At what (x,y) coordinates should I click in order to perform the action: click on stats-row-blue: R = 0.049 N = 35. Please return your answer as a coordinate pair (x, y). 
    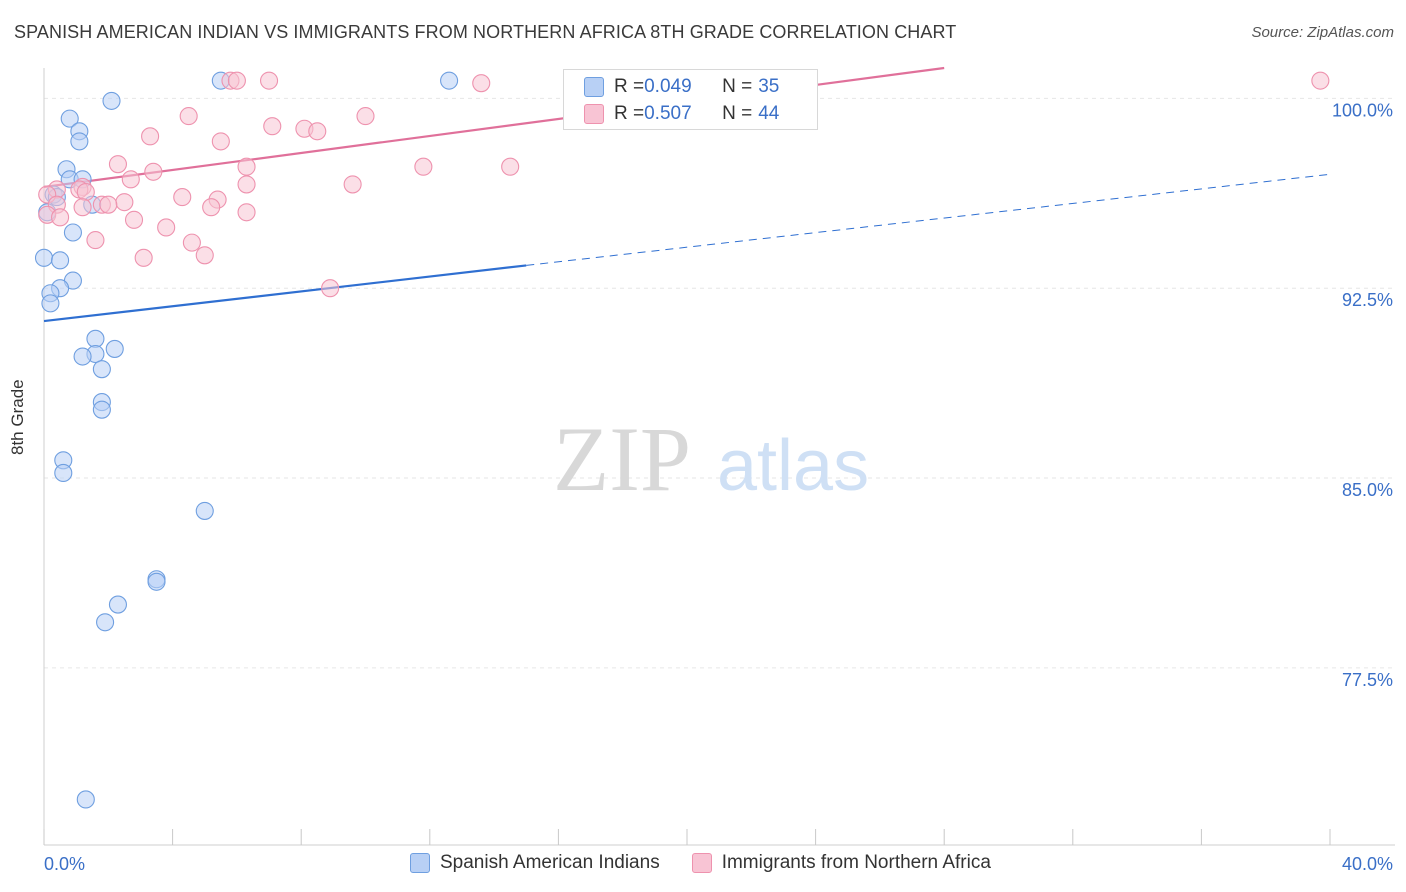
    Looking at the image, I should click on (681, 87).